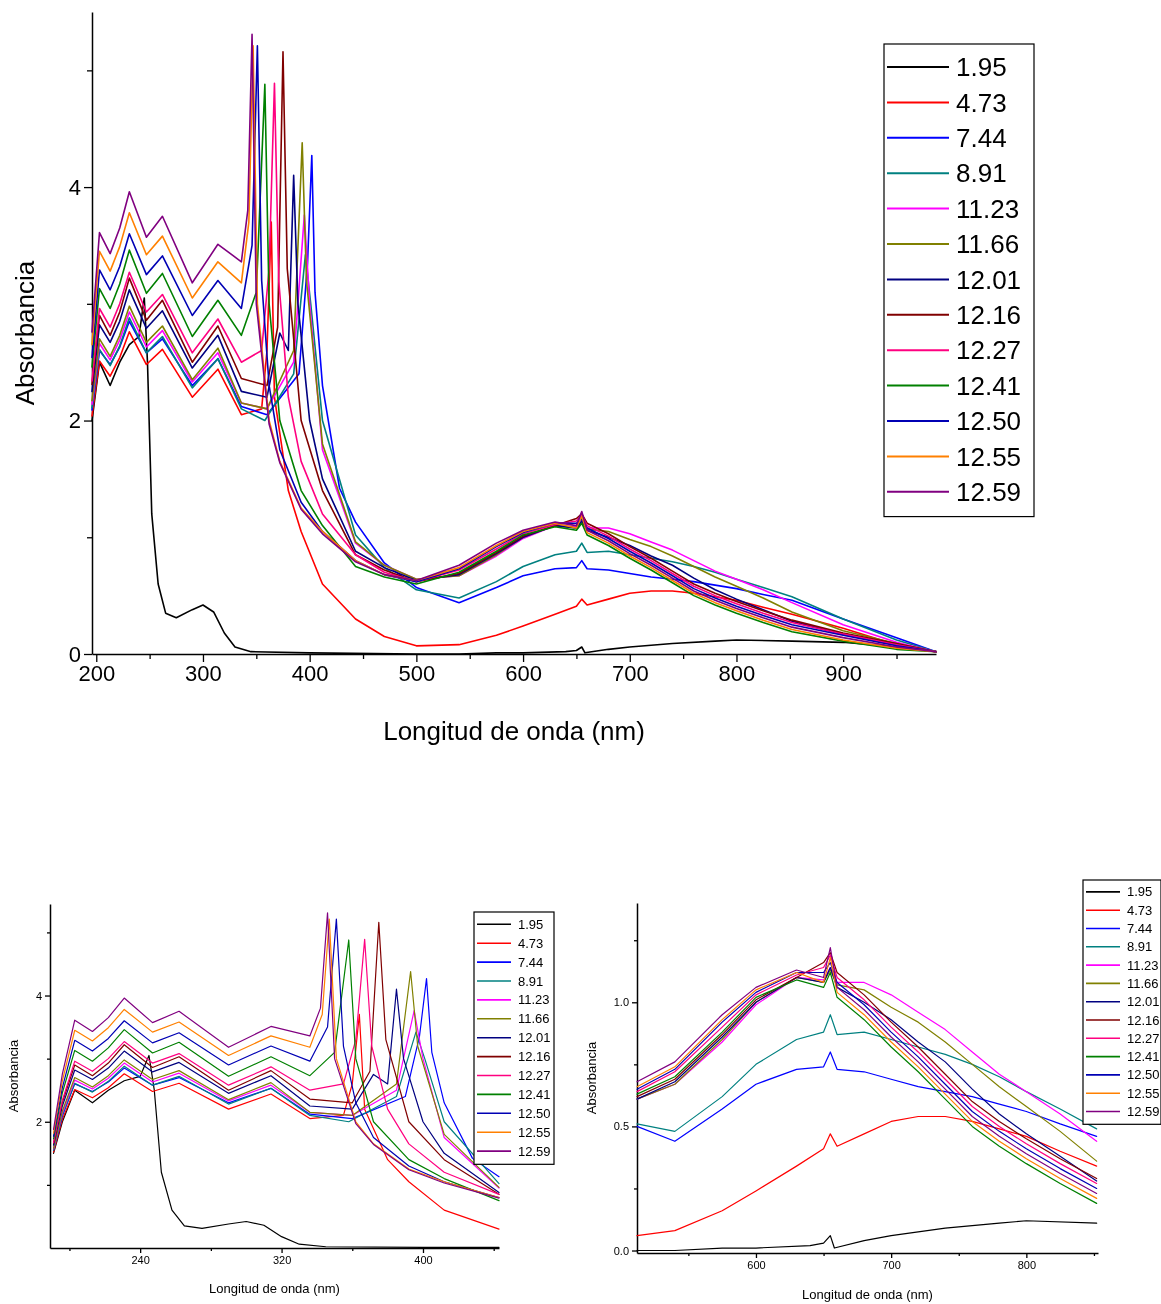 The height and width of the screenshot is (1304, 1161). Describe the element at coordinates (621, 1250) in the screenshot. I see `y-tick-label: 0.0` at that location.